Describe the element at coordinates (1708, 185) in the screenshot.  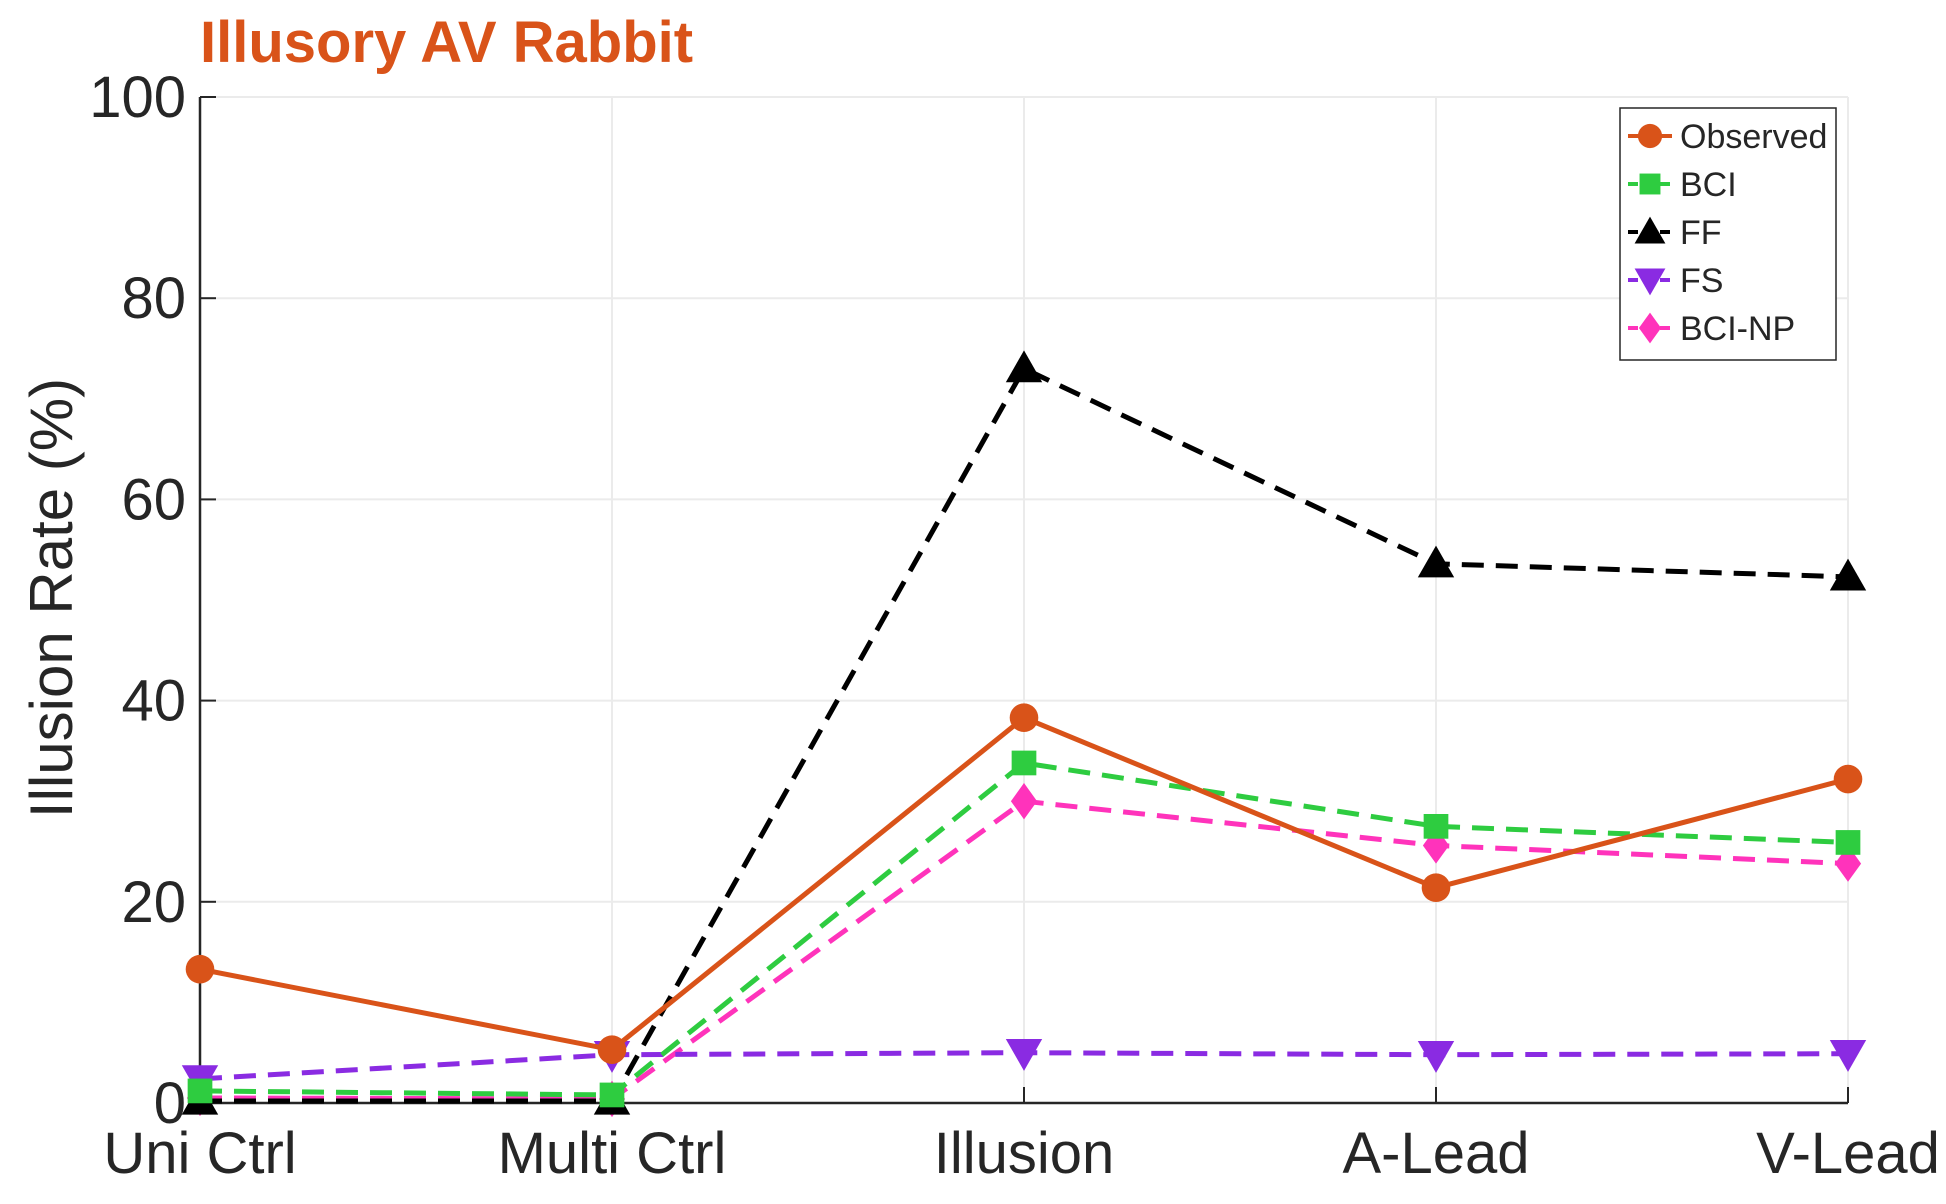
I see `legend-label: BCI` at that location.